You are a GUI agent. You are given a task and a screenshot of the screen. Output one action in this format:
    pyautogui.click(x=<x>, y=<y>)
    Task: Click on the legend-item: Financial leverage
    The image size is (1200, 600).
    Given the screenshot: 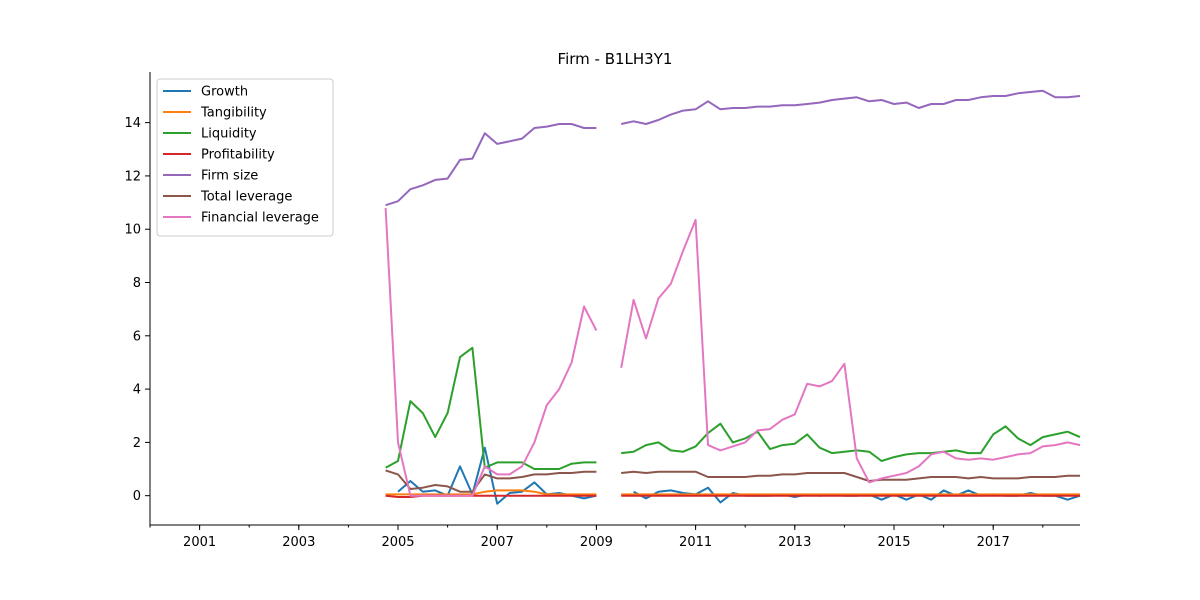 What is the action you would take?
    pyautogui.click(x=241, y=218)
    